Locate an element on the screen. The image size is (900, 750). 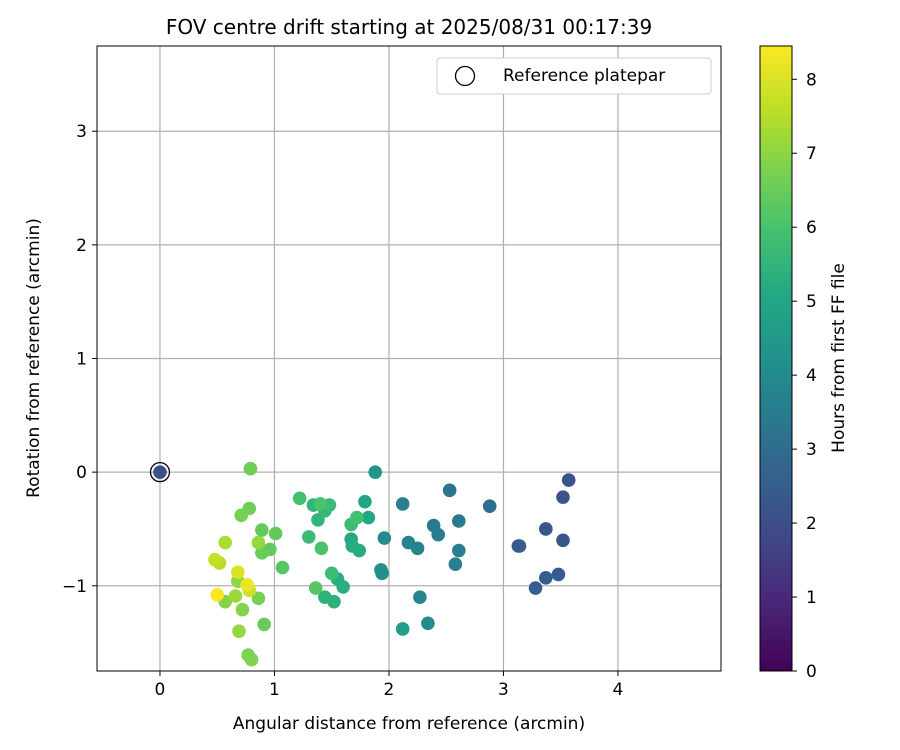
x-tick-label: 1 is located at coordinates (274, 690).